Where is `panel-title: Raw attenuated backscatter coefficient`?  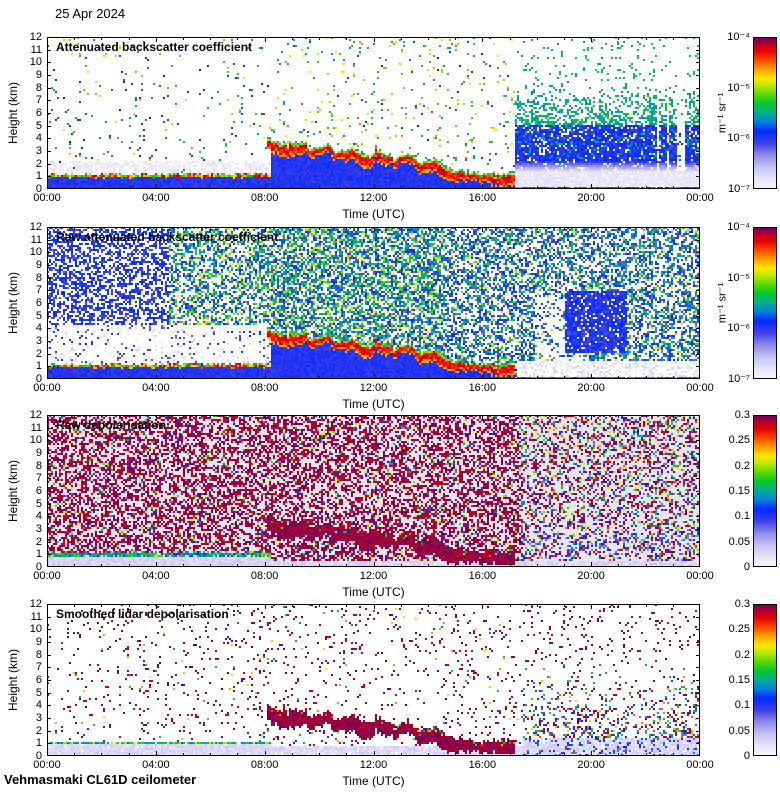
panel-title: Raw attenuated backscatter coefficient is located at coordinates (167, 237).